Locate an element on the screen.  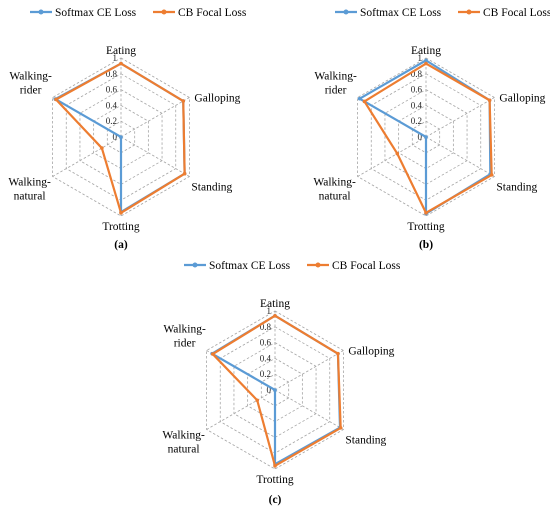
data-point-softmax-ce-loss-eating is located at coordinates (426, 60).